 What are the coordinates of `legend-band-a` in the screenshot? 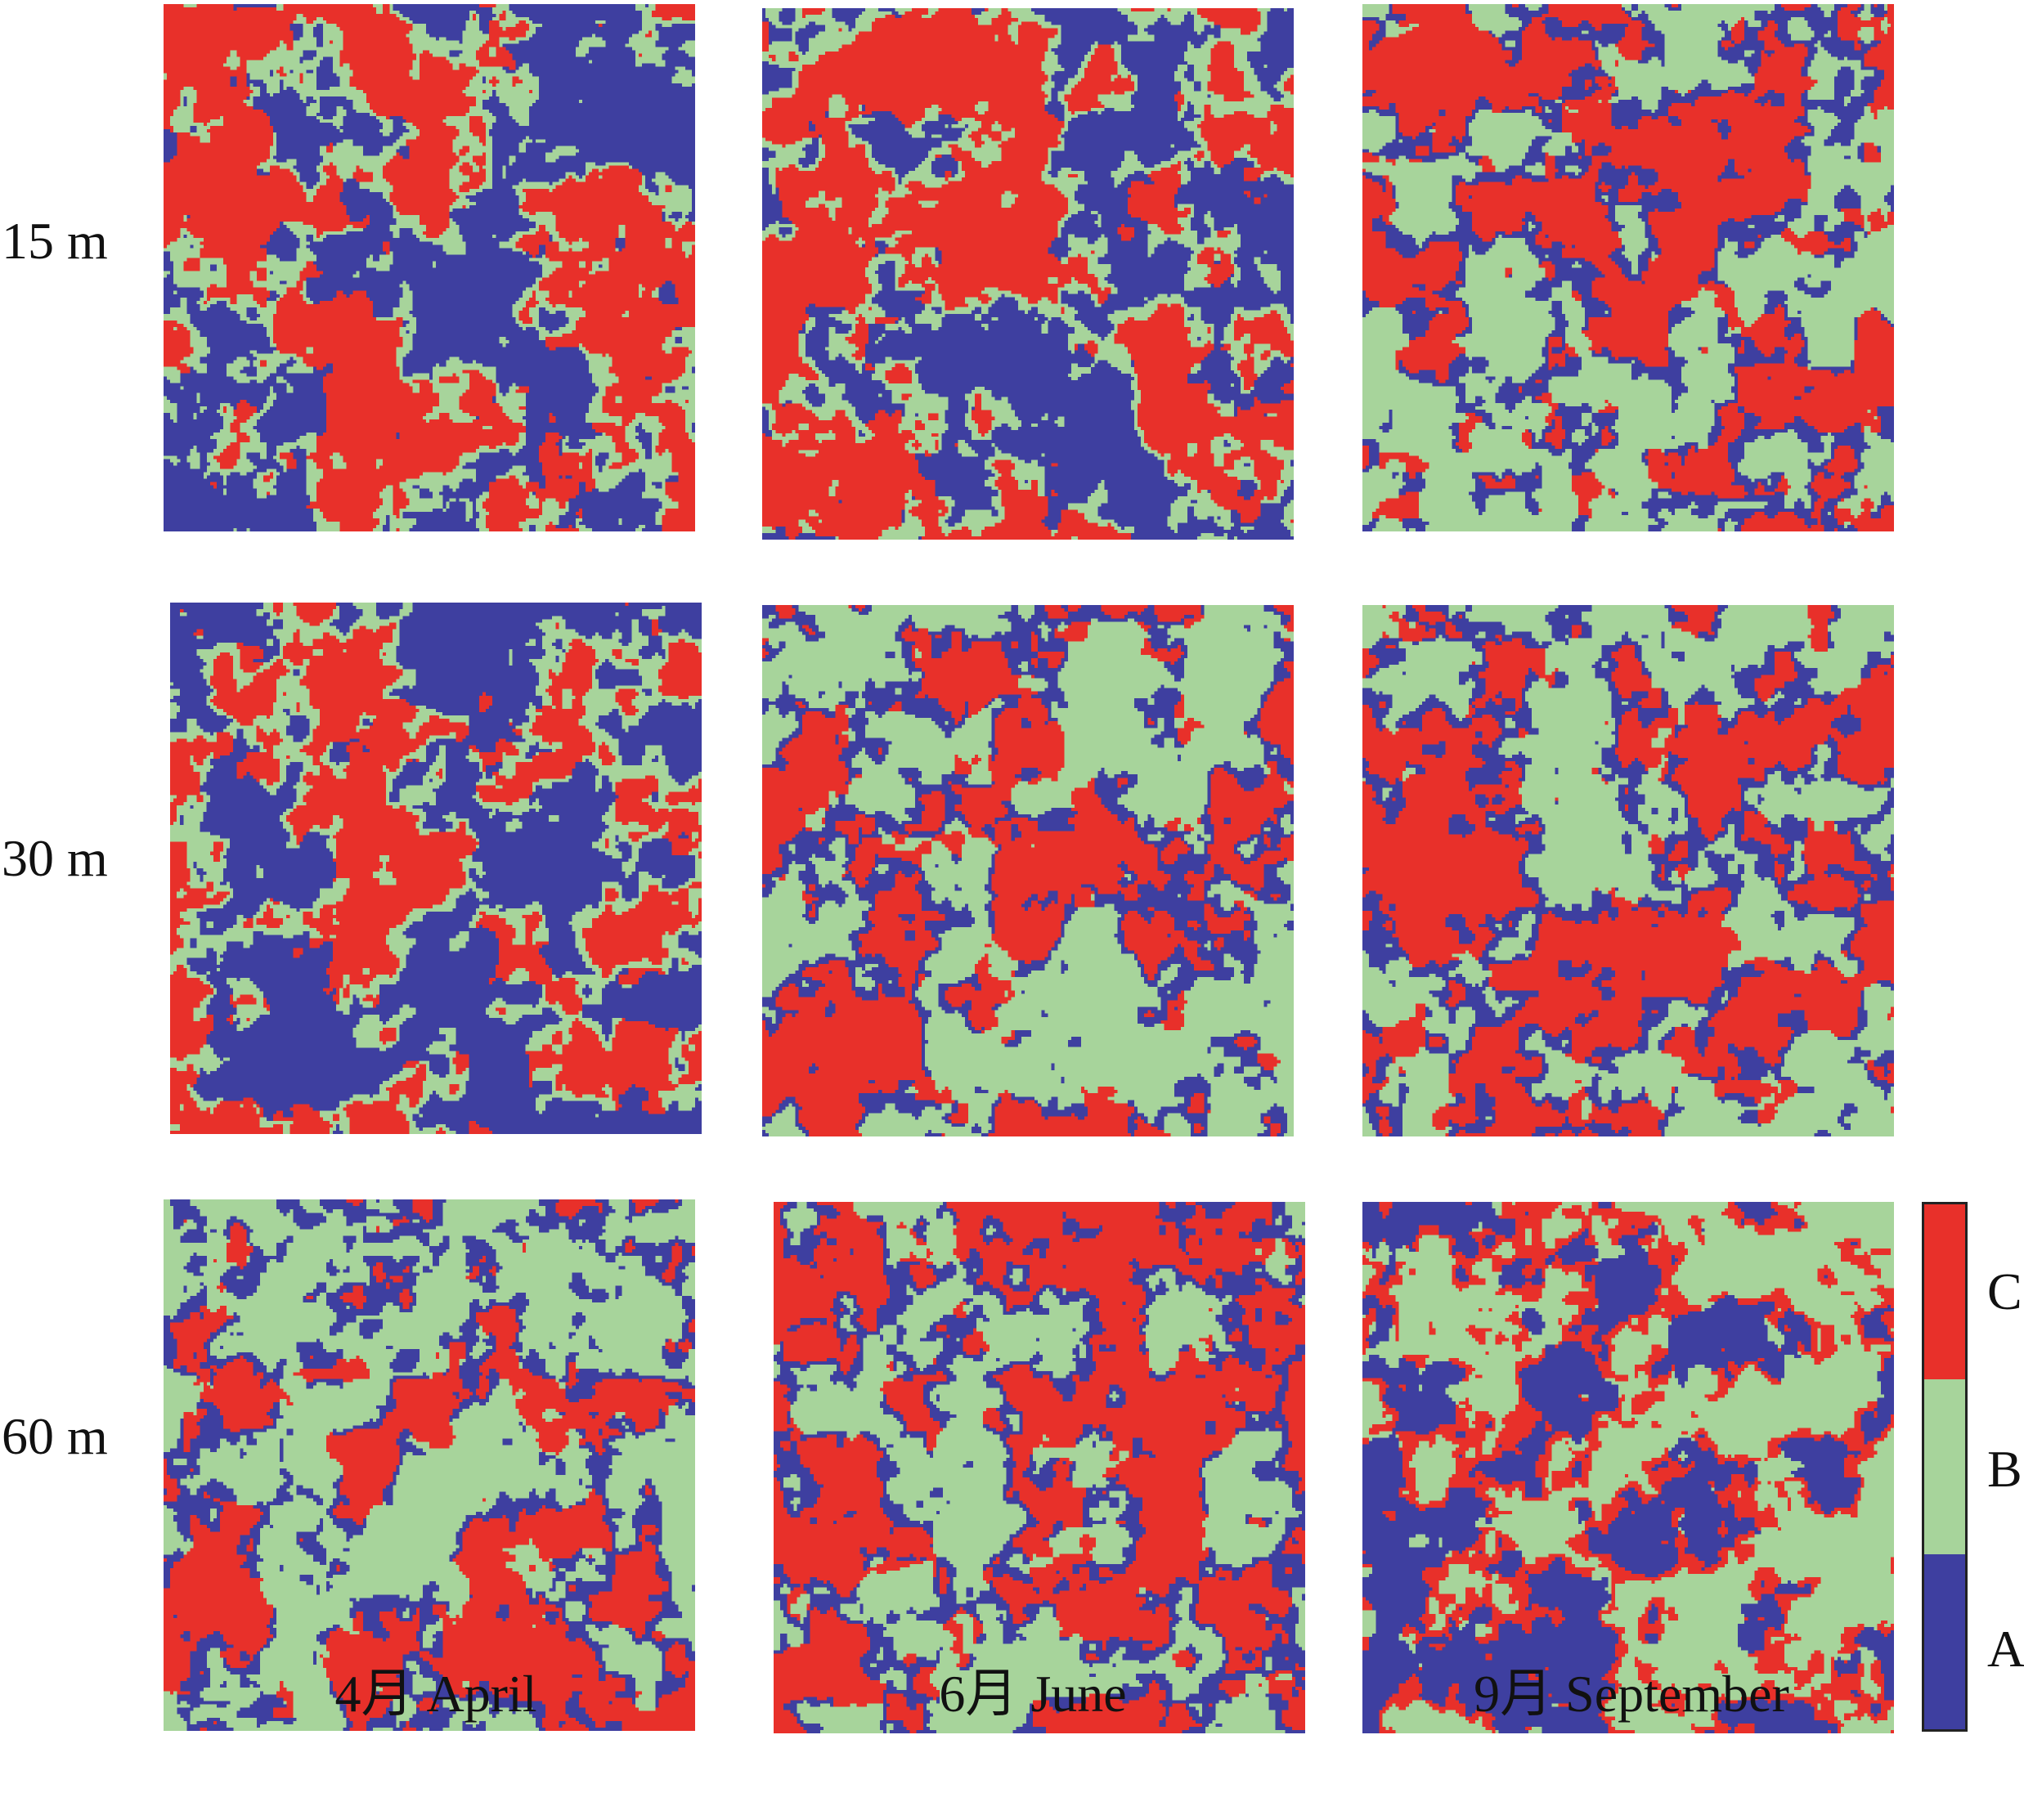 It's located at (1944, 1642).